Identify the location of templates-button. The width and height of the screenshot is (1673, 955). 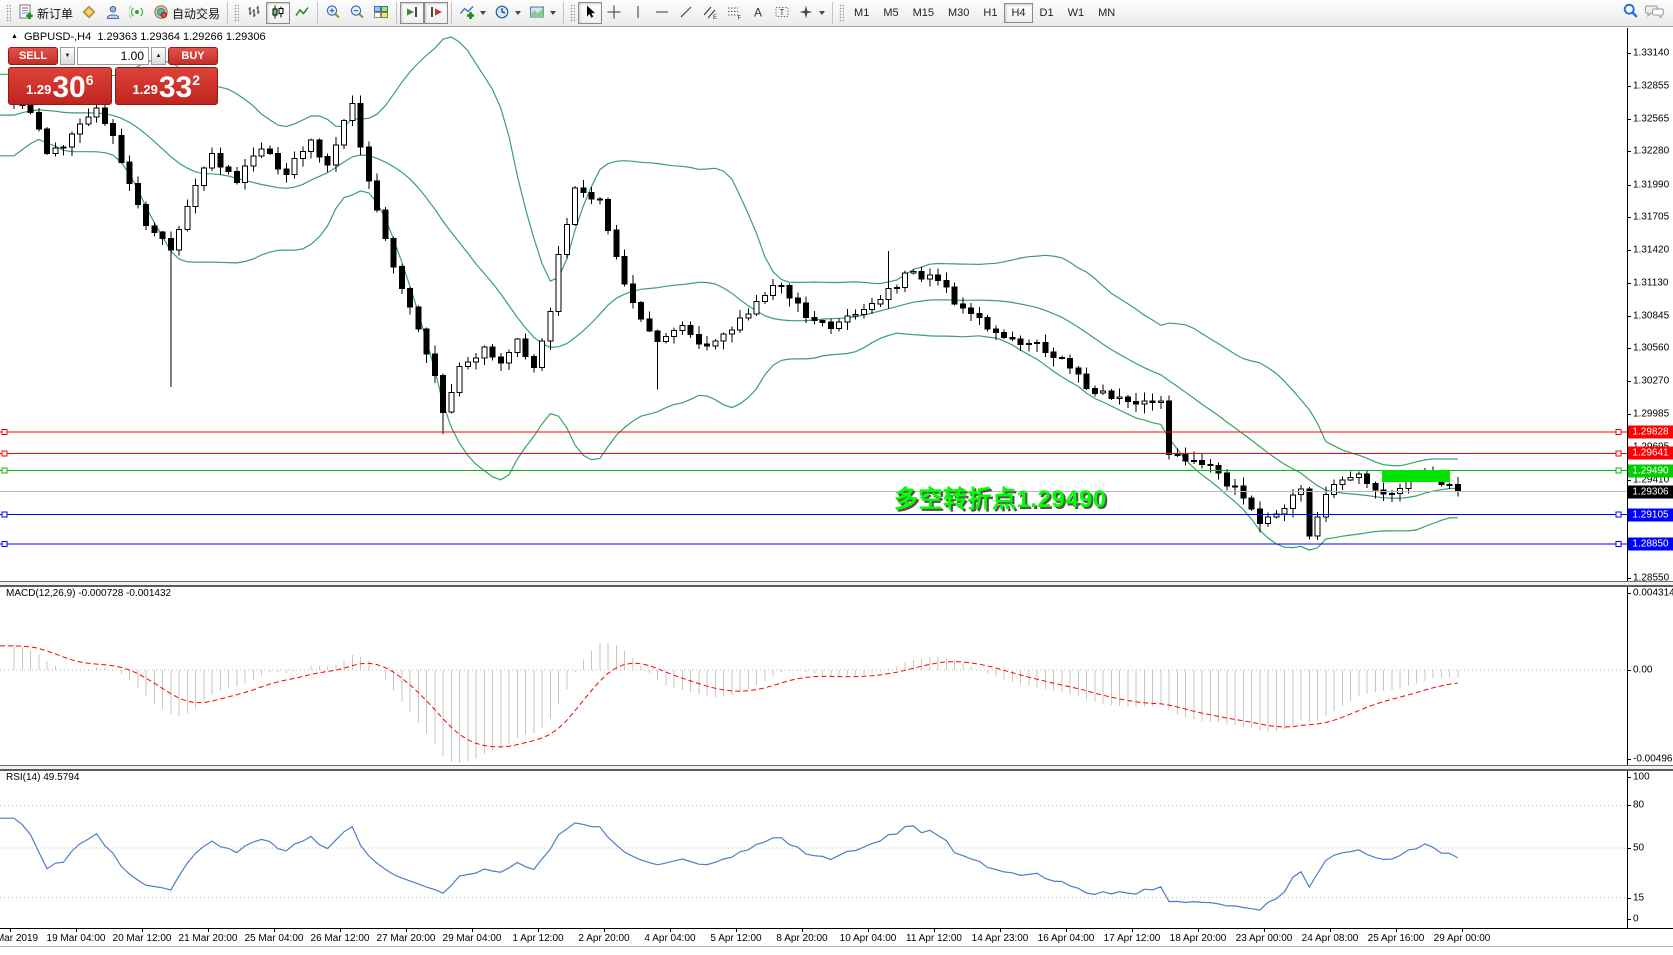
(542, 13).